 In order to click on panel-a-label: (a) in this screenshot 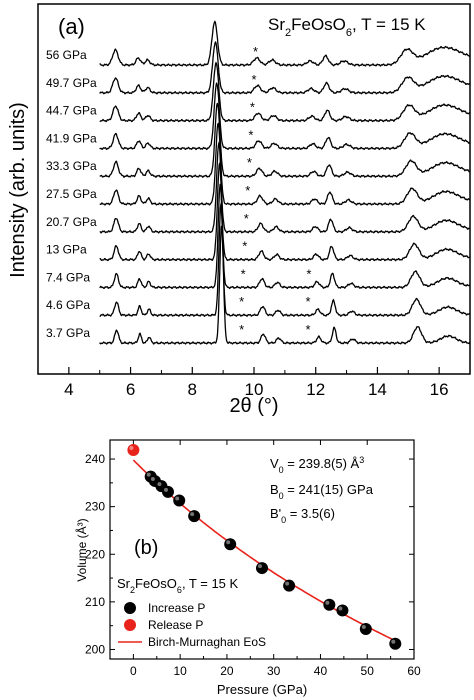, I will do `click(71, 26)`.